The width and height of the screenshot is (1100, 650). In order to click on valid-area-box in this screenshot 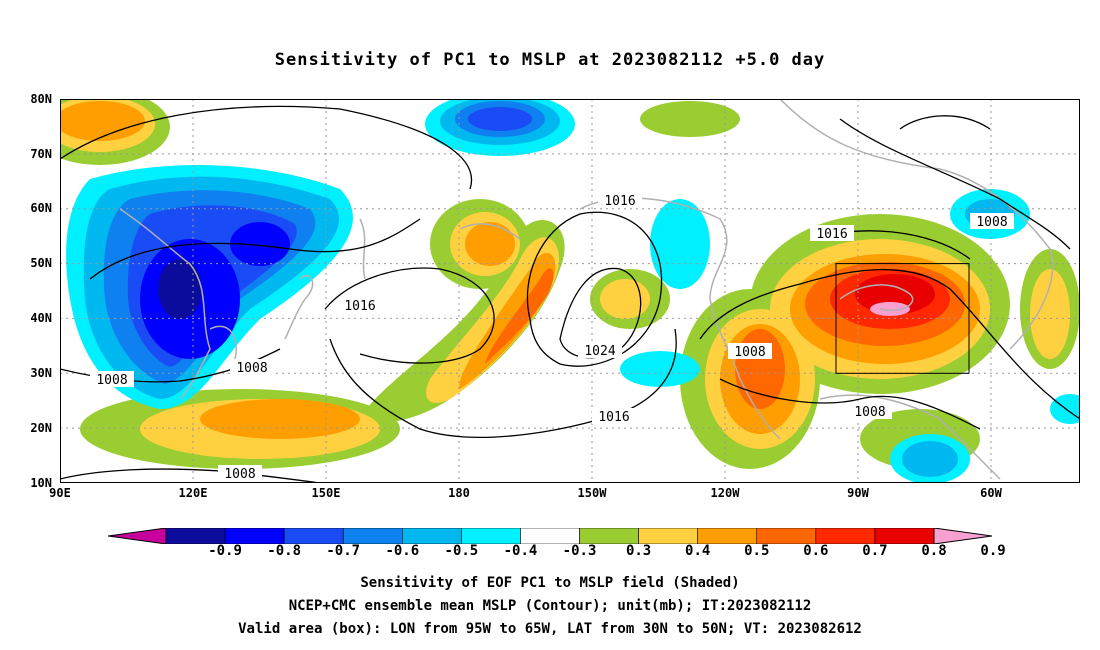, I will do `click(902, 318)`.